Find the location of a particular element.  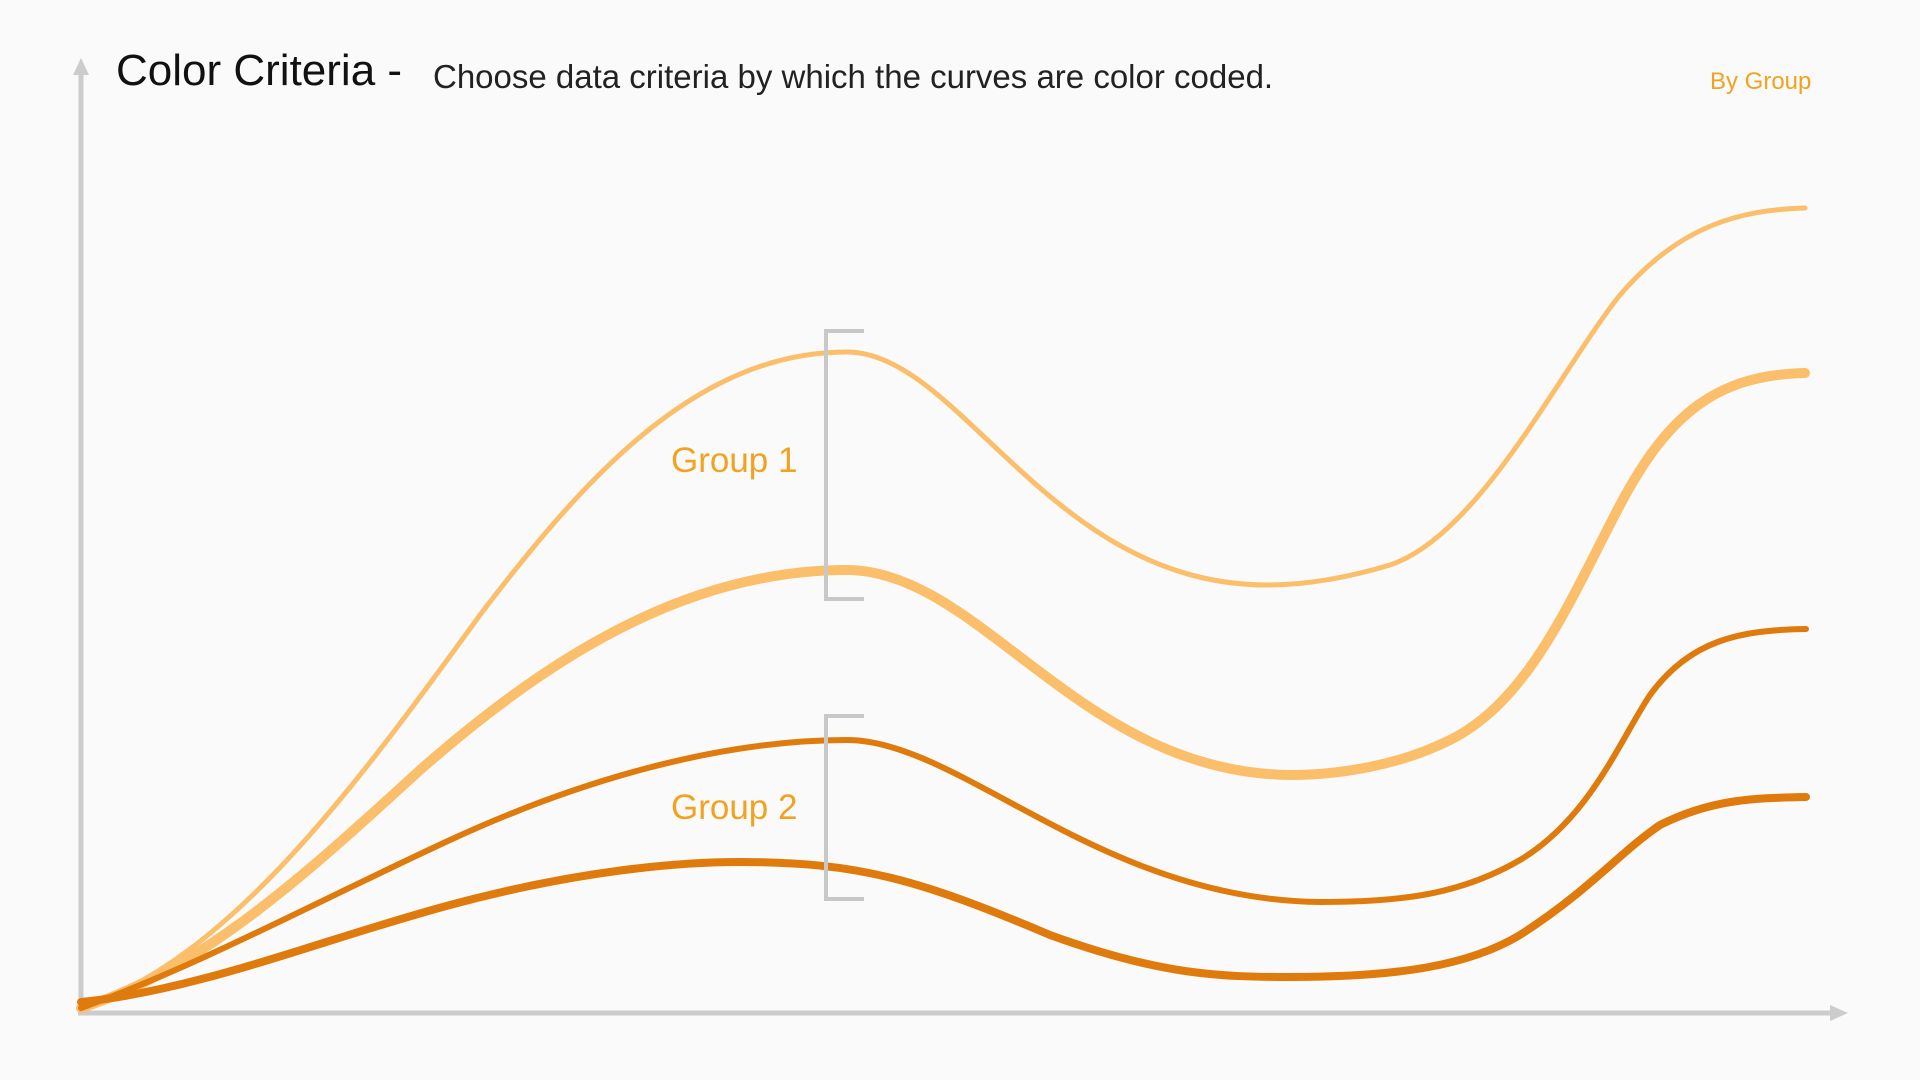

y-axis-arrow-icon is located at coordinates (81, 66).